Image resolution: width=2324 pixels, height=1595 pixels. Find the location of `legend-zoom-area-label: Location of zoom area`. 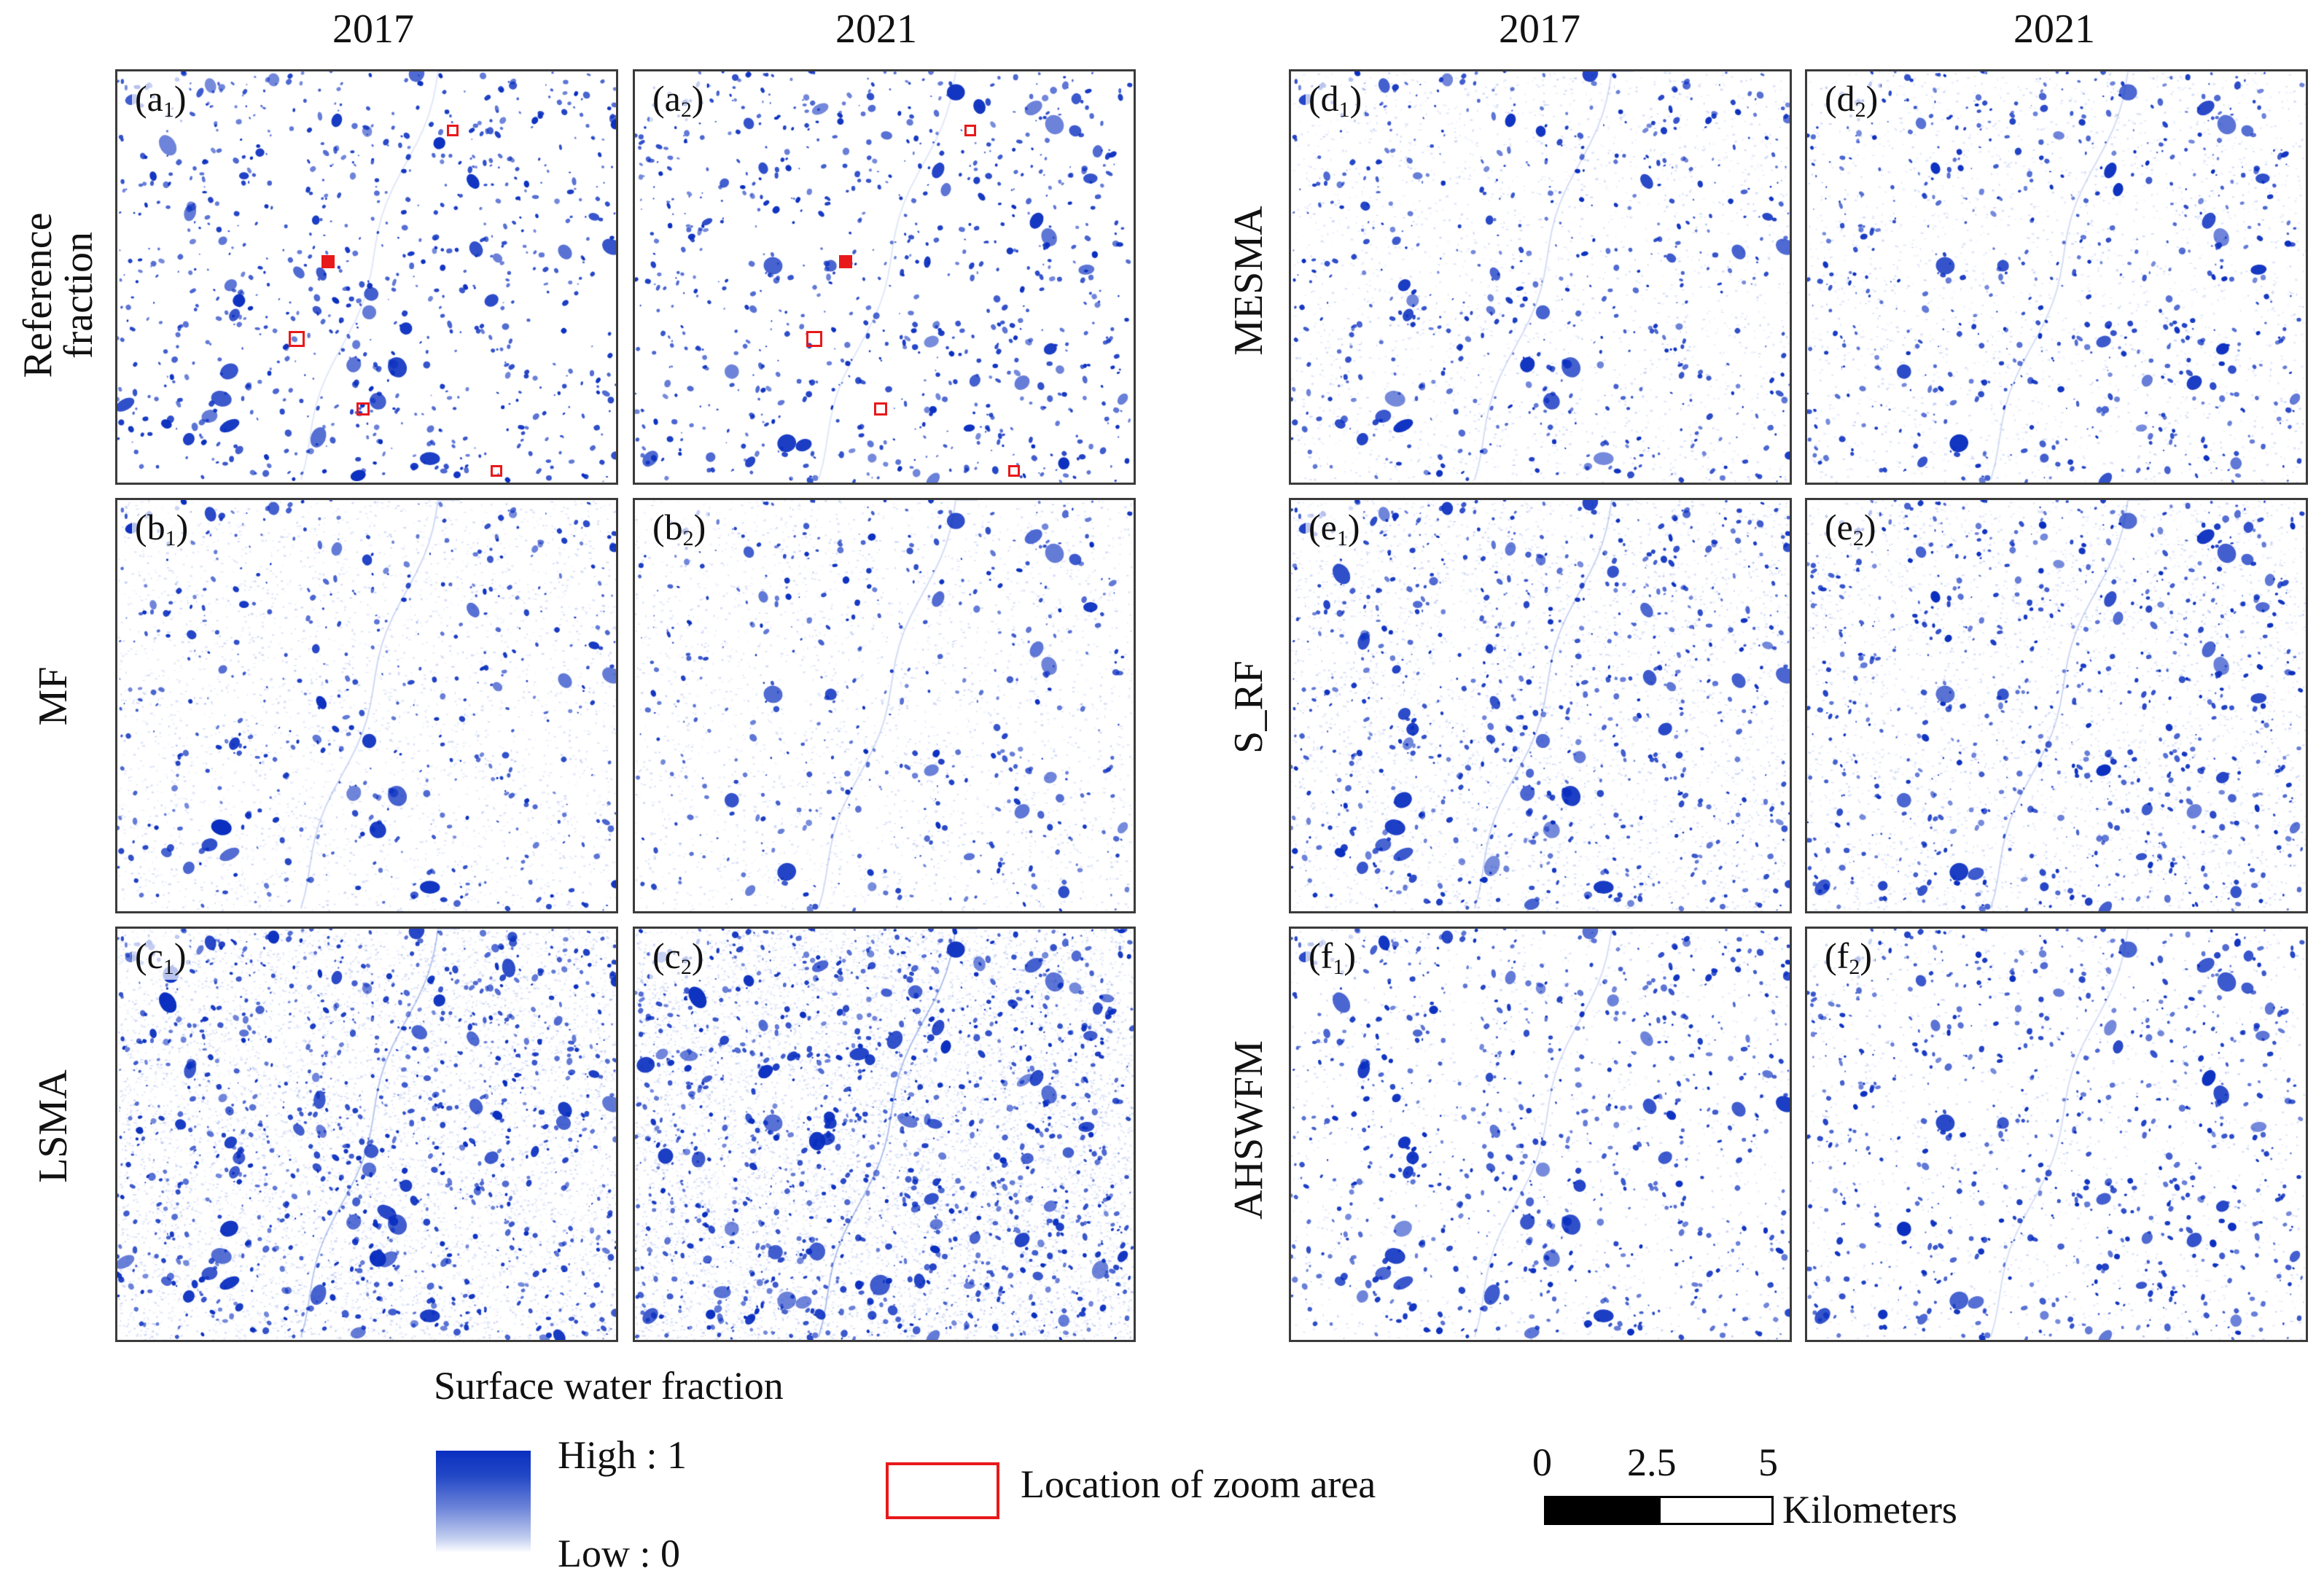

legend-zoom-area-label: Location of zoom area is located at coordinates (1198, 1484).